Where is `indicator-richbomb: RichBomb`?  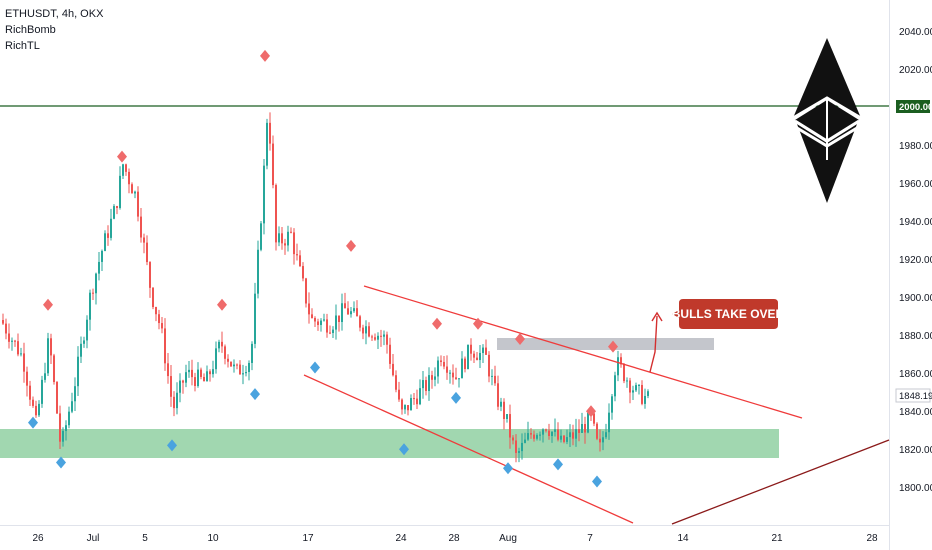
indicator-richbomb: RichBomb is located at coordinates (30, 30).